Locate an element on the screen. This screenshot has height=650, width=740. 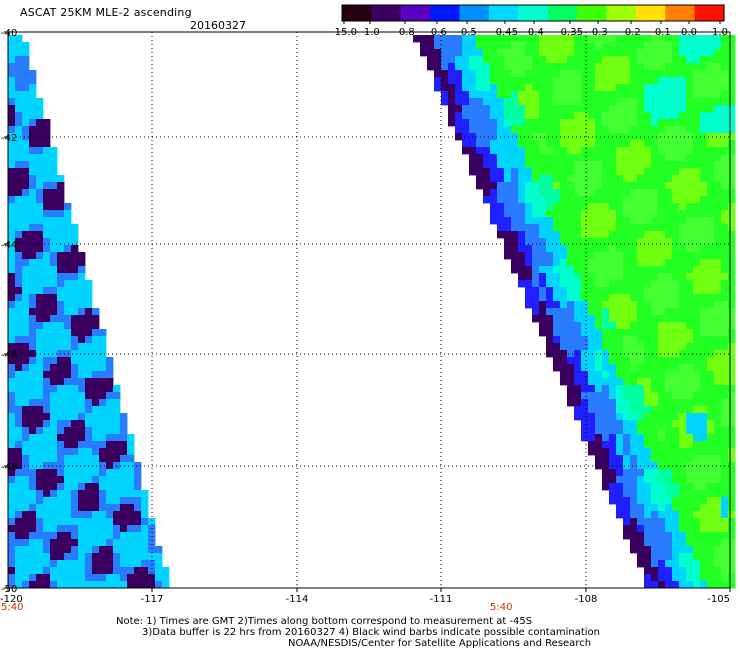
latitude-label: -40 is located at coordinates (9, 33).